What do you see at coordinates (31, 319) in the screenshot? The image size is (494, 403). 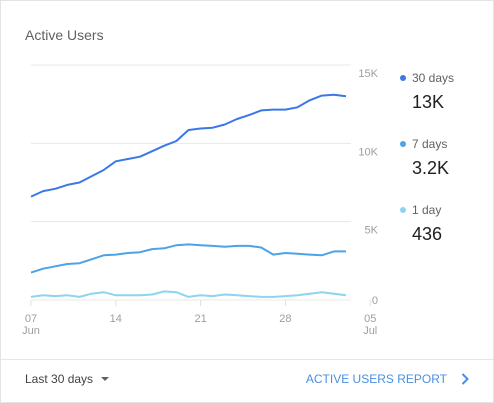 I see `x-tick-label: 07` at bounding box center [31, 319].